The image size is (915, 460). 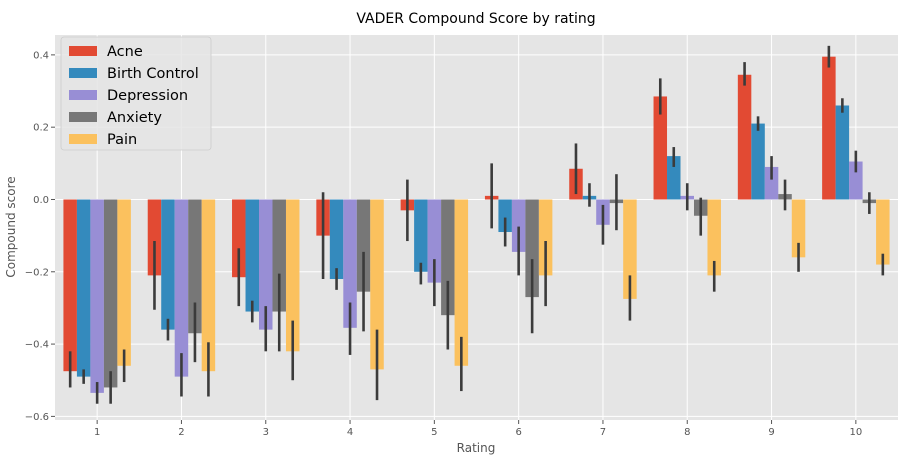 What do you see at coordinates (97, 432) in the screenshot?
I see `x-tick-label: 1` at bounding box center [97, 432].